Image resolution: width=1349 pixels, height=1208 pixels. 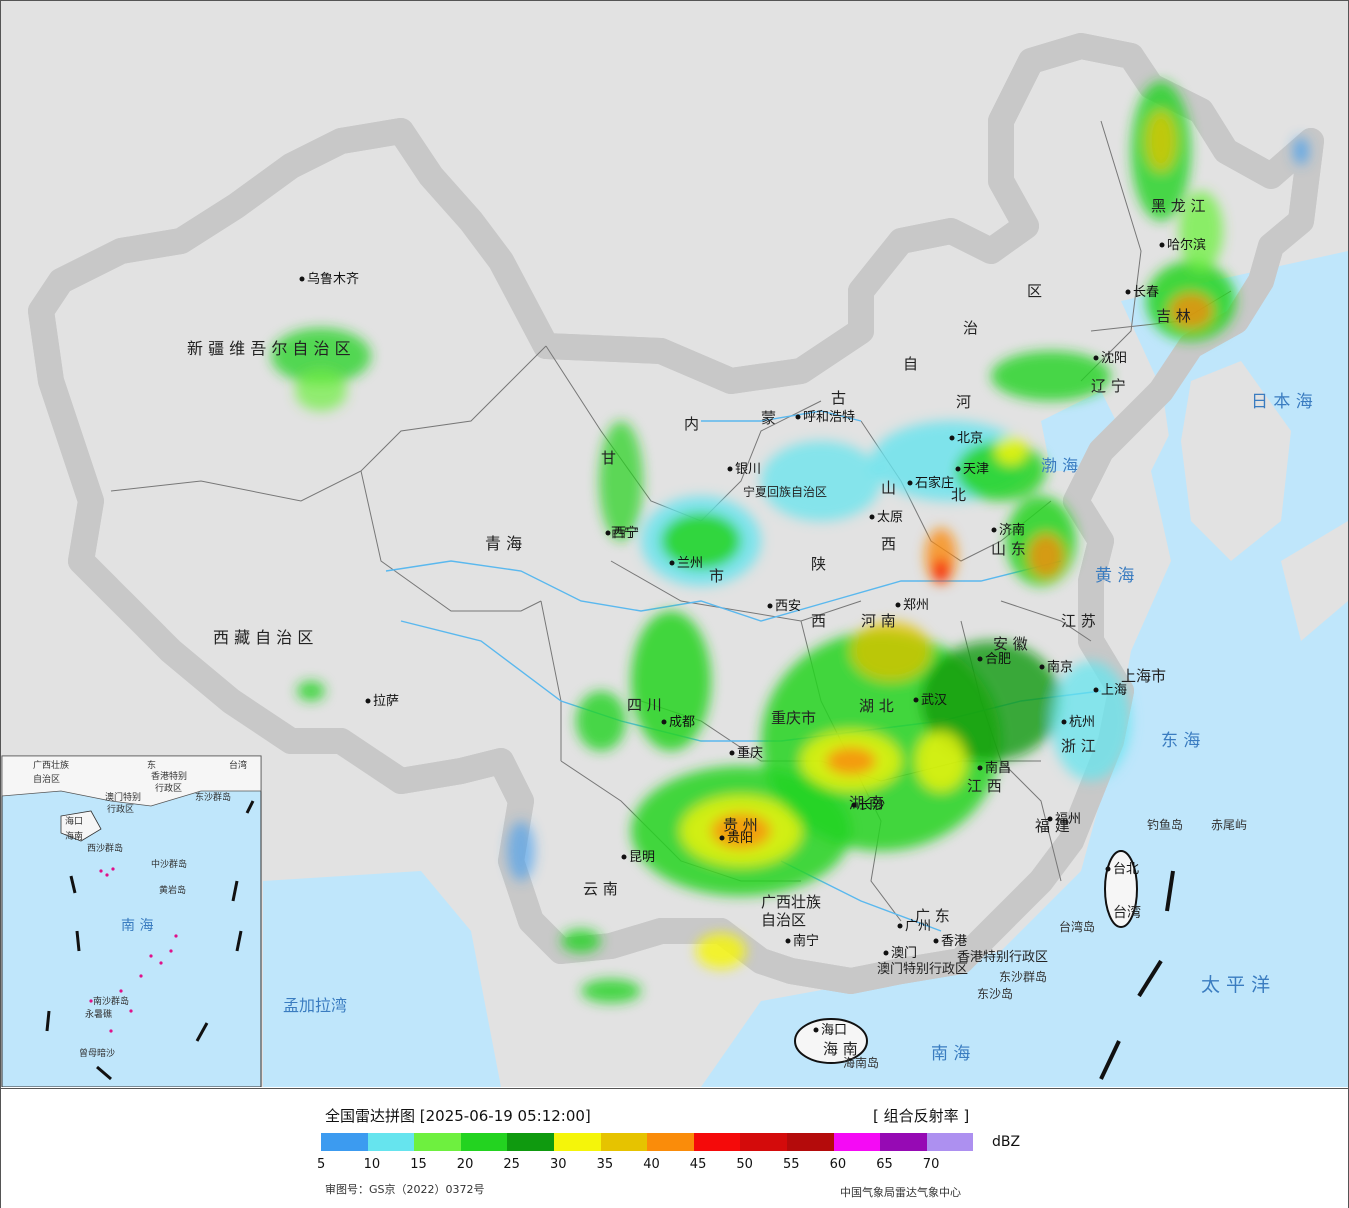 I want to click on city-label: 郑州, so click(x=916, y=605).